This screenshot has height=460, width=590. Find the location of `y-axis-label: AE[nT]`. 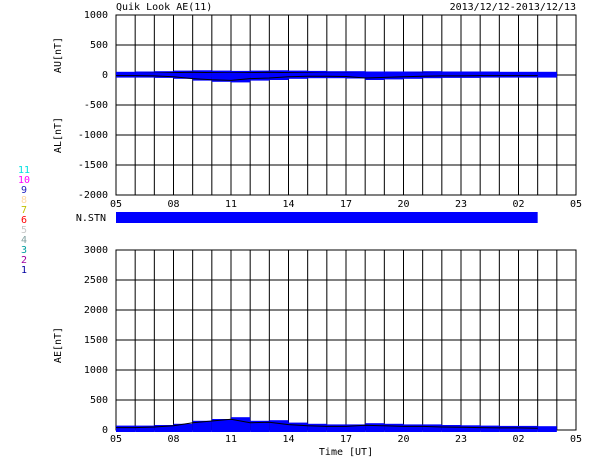

y-axis-label: AE[nT] is located at coordinates (58, 345).